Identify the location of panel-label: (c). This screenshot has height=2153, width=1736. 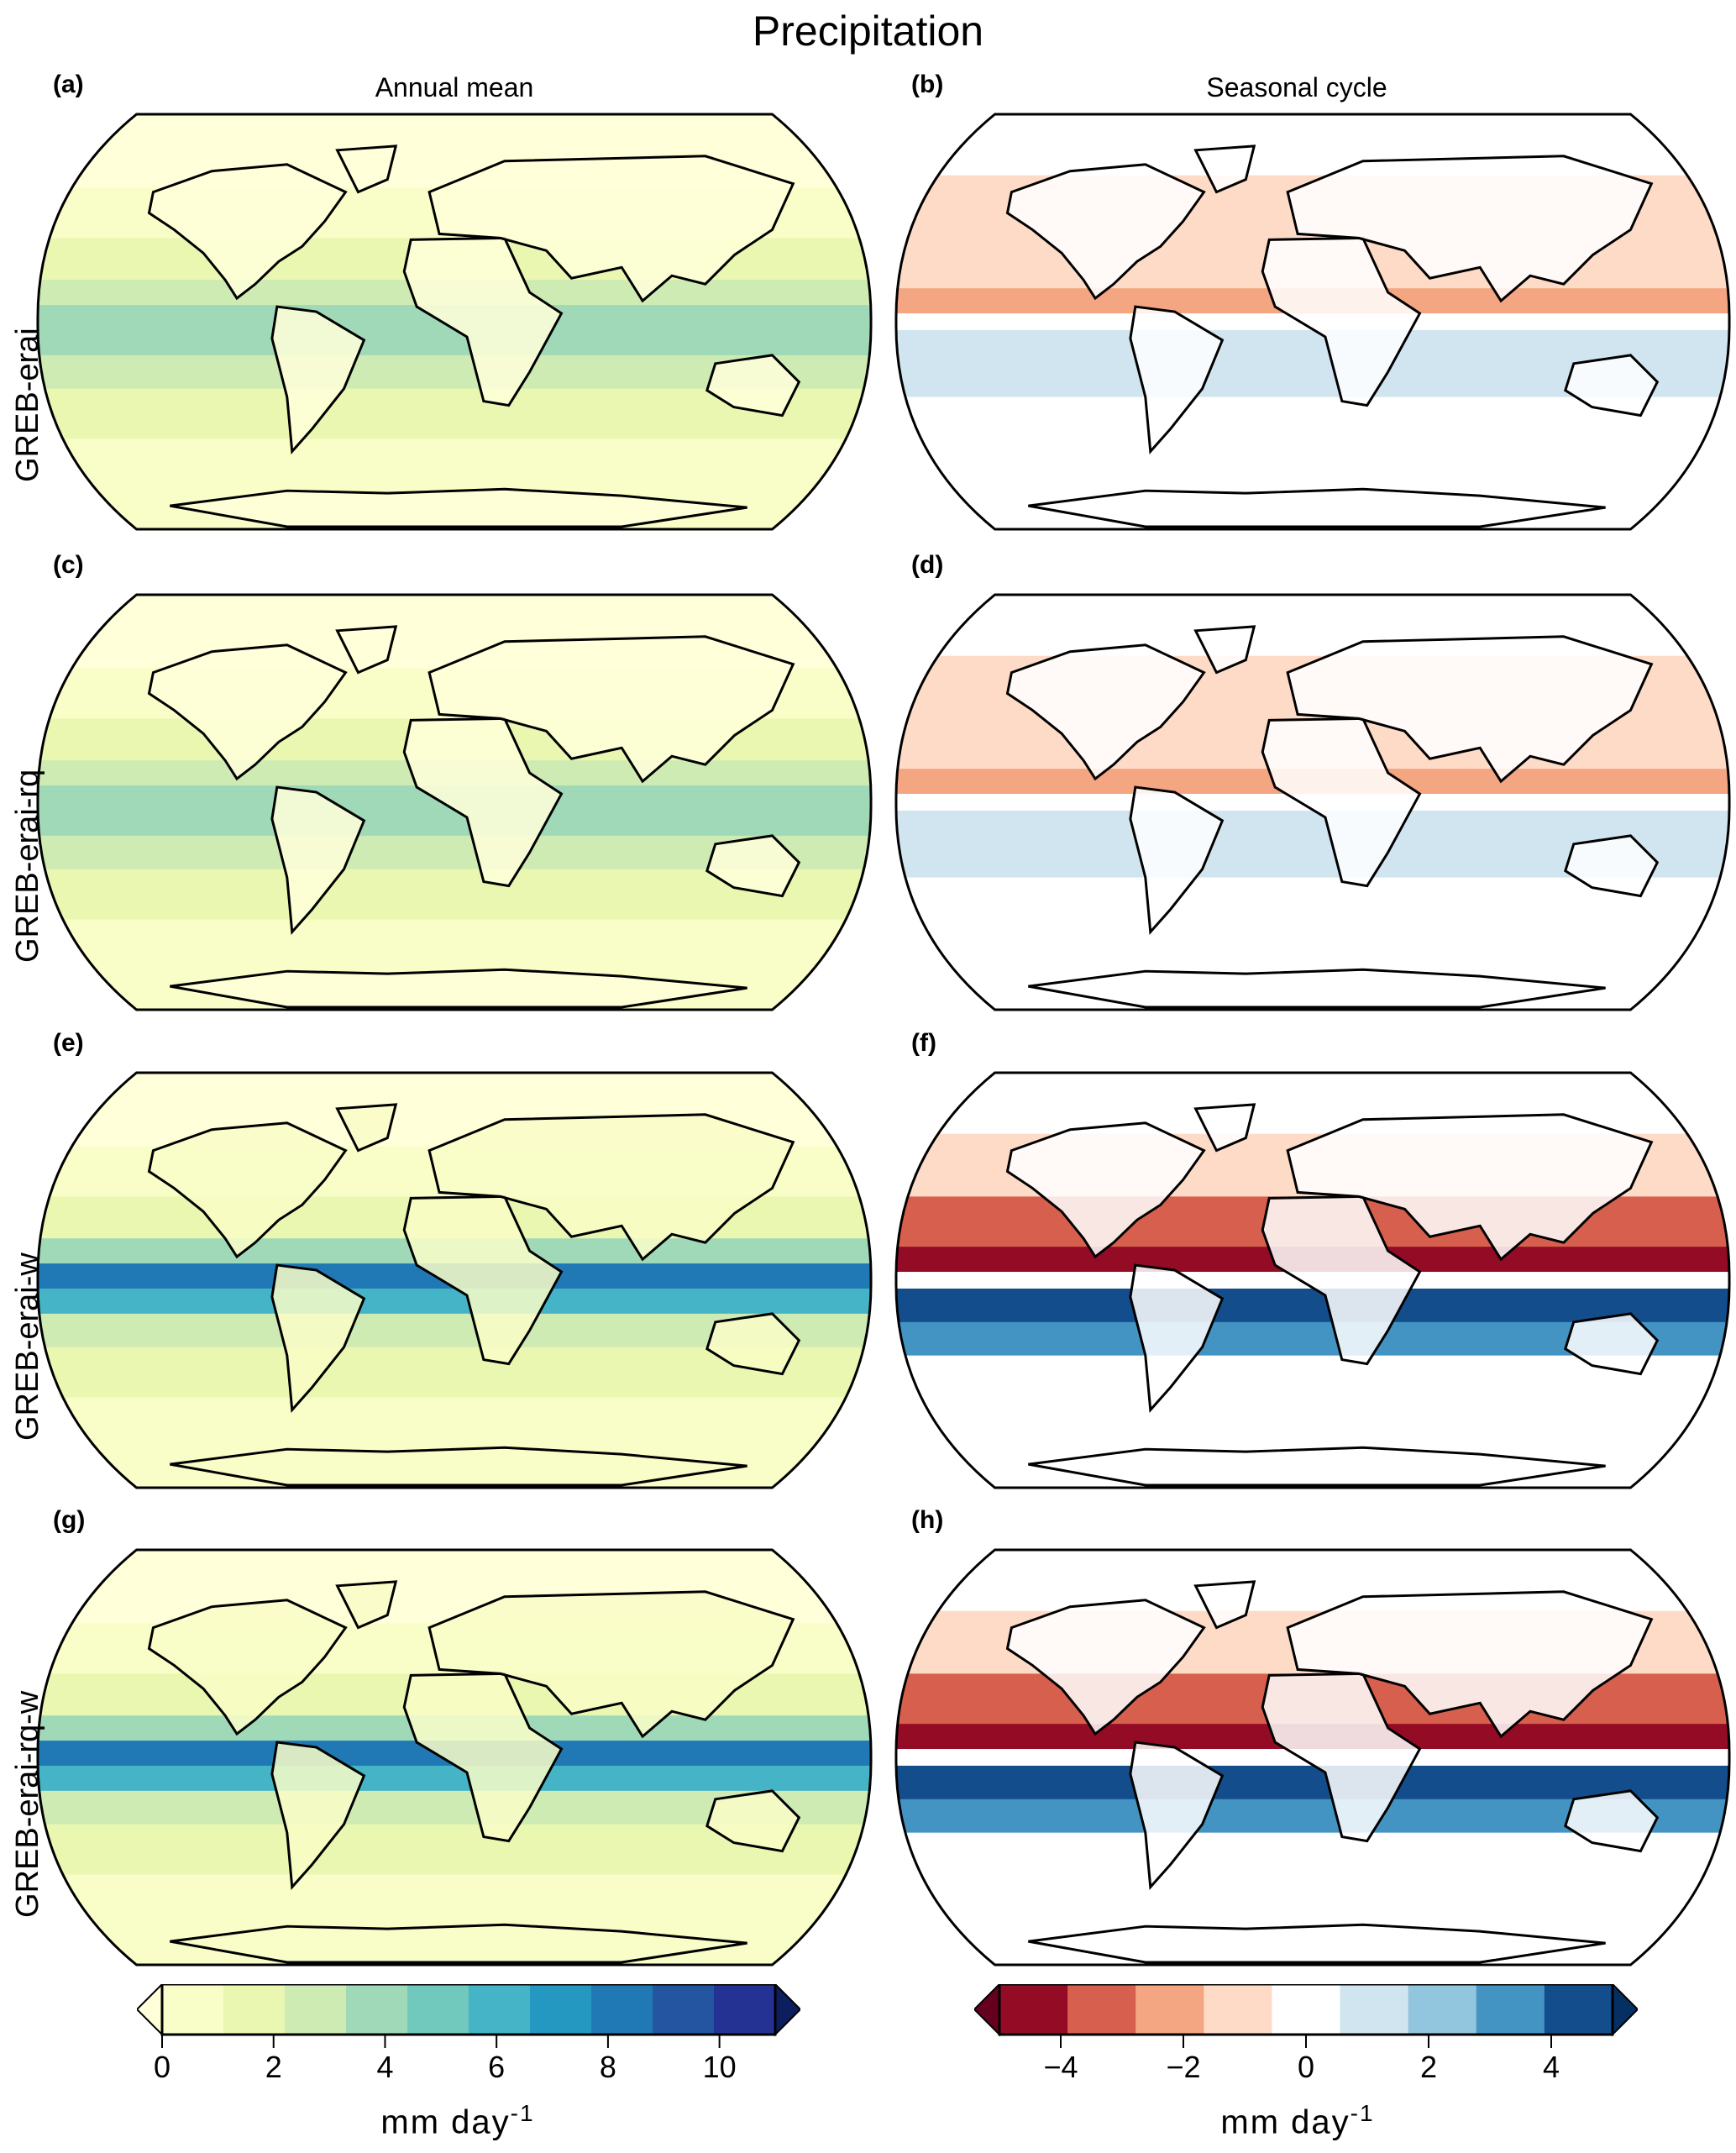
(68, 565).